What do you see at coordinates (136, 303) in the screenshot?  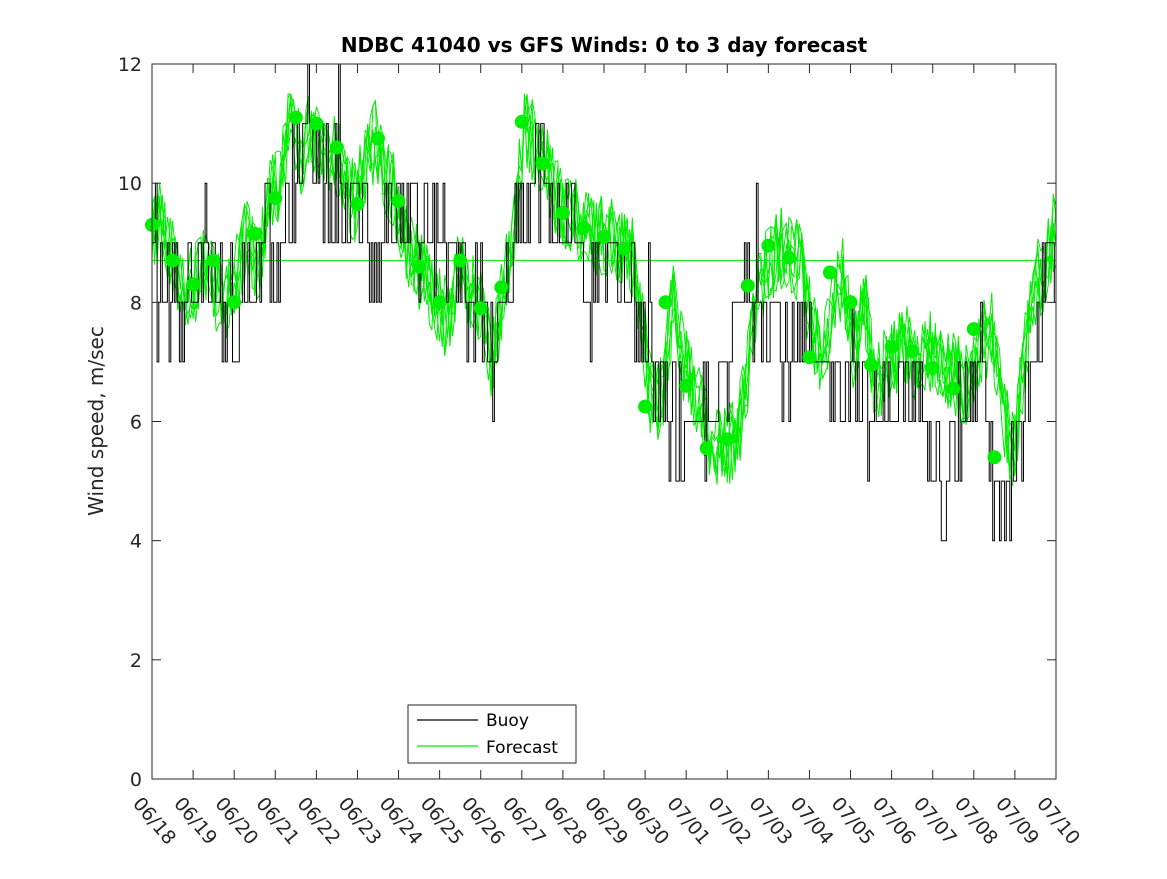 I see `y-tick-label: 8` at bounding box center [136, 303].